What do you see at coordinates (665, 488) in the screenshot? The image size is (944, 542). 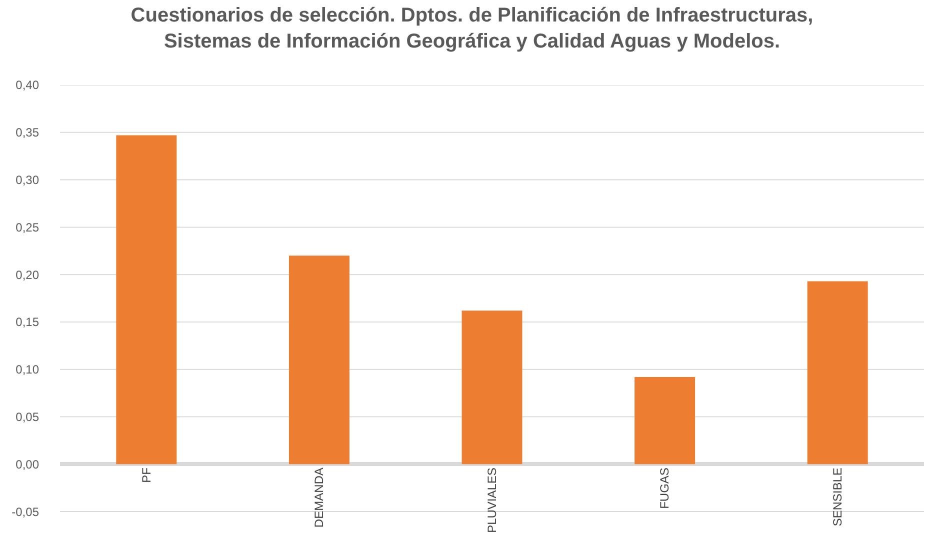 I see `x-tick-label: FUGAS` at bounding box center [665, 488].